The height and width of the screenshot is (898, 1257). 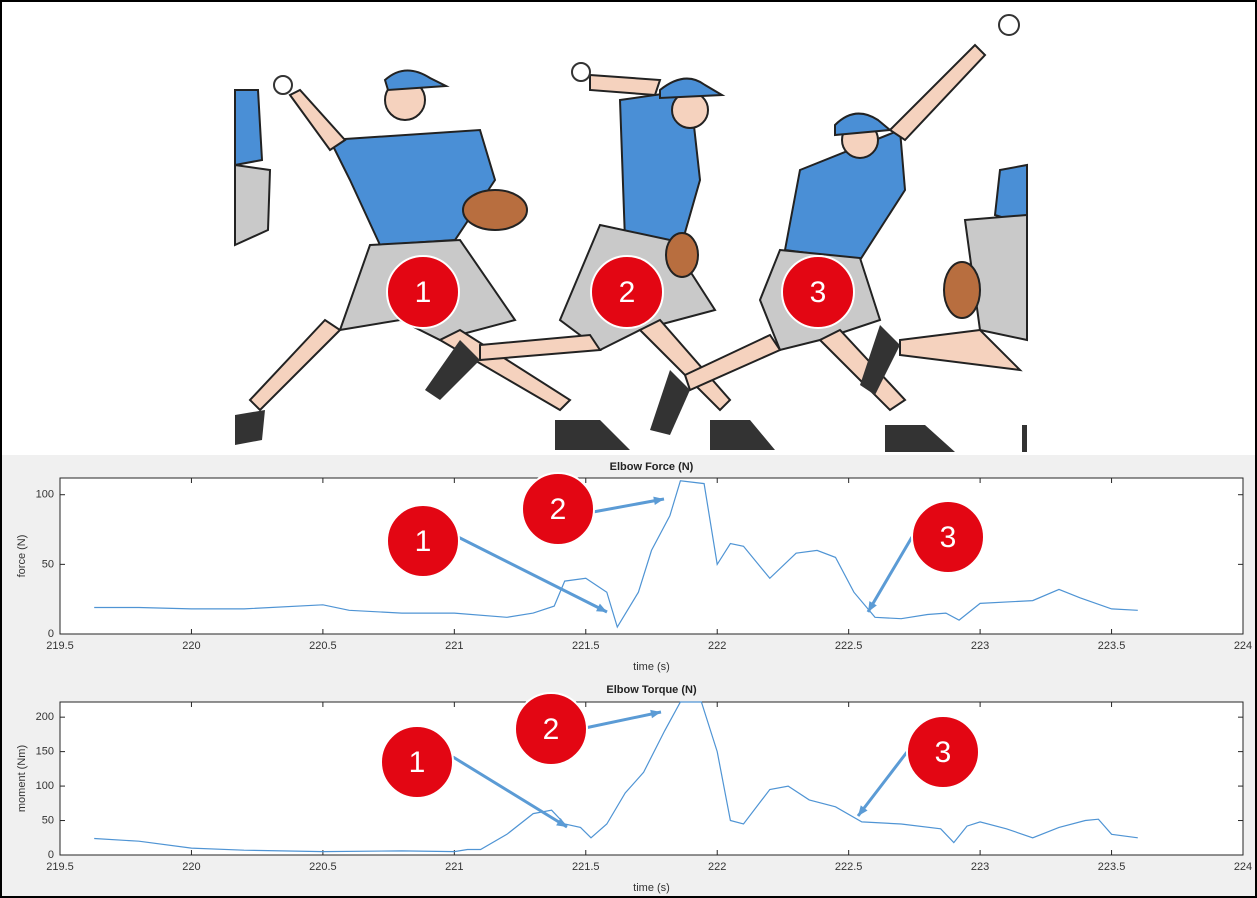 I want to click on y-axis-label: moment (Nm), so click(x=22, y=778).